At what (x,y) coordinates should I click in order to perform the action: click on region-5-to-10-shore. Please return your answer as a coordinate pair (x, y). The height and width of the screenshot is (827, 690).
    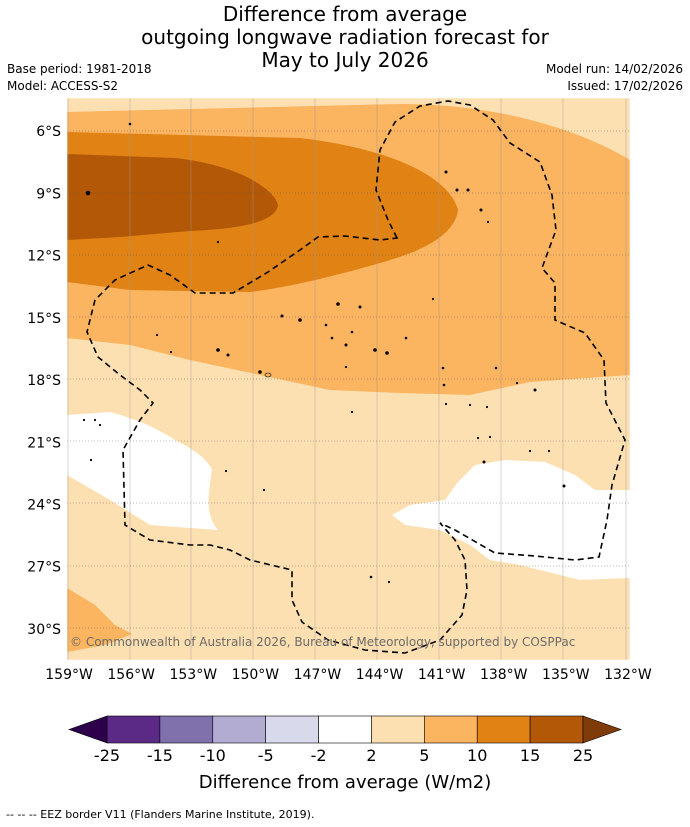
    Looking at the image, I should click on (297, 527).